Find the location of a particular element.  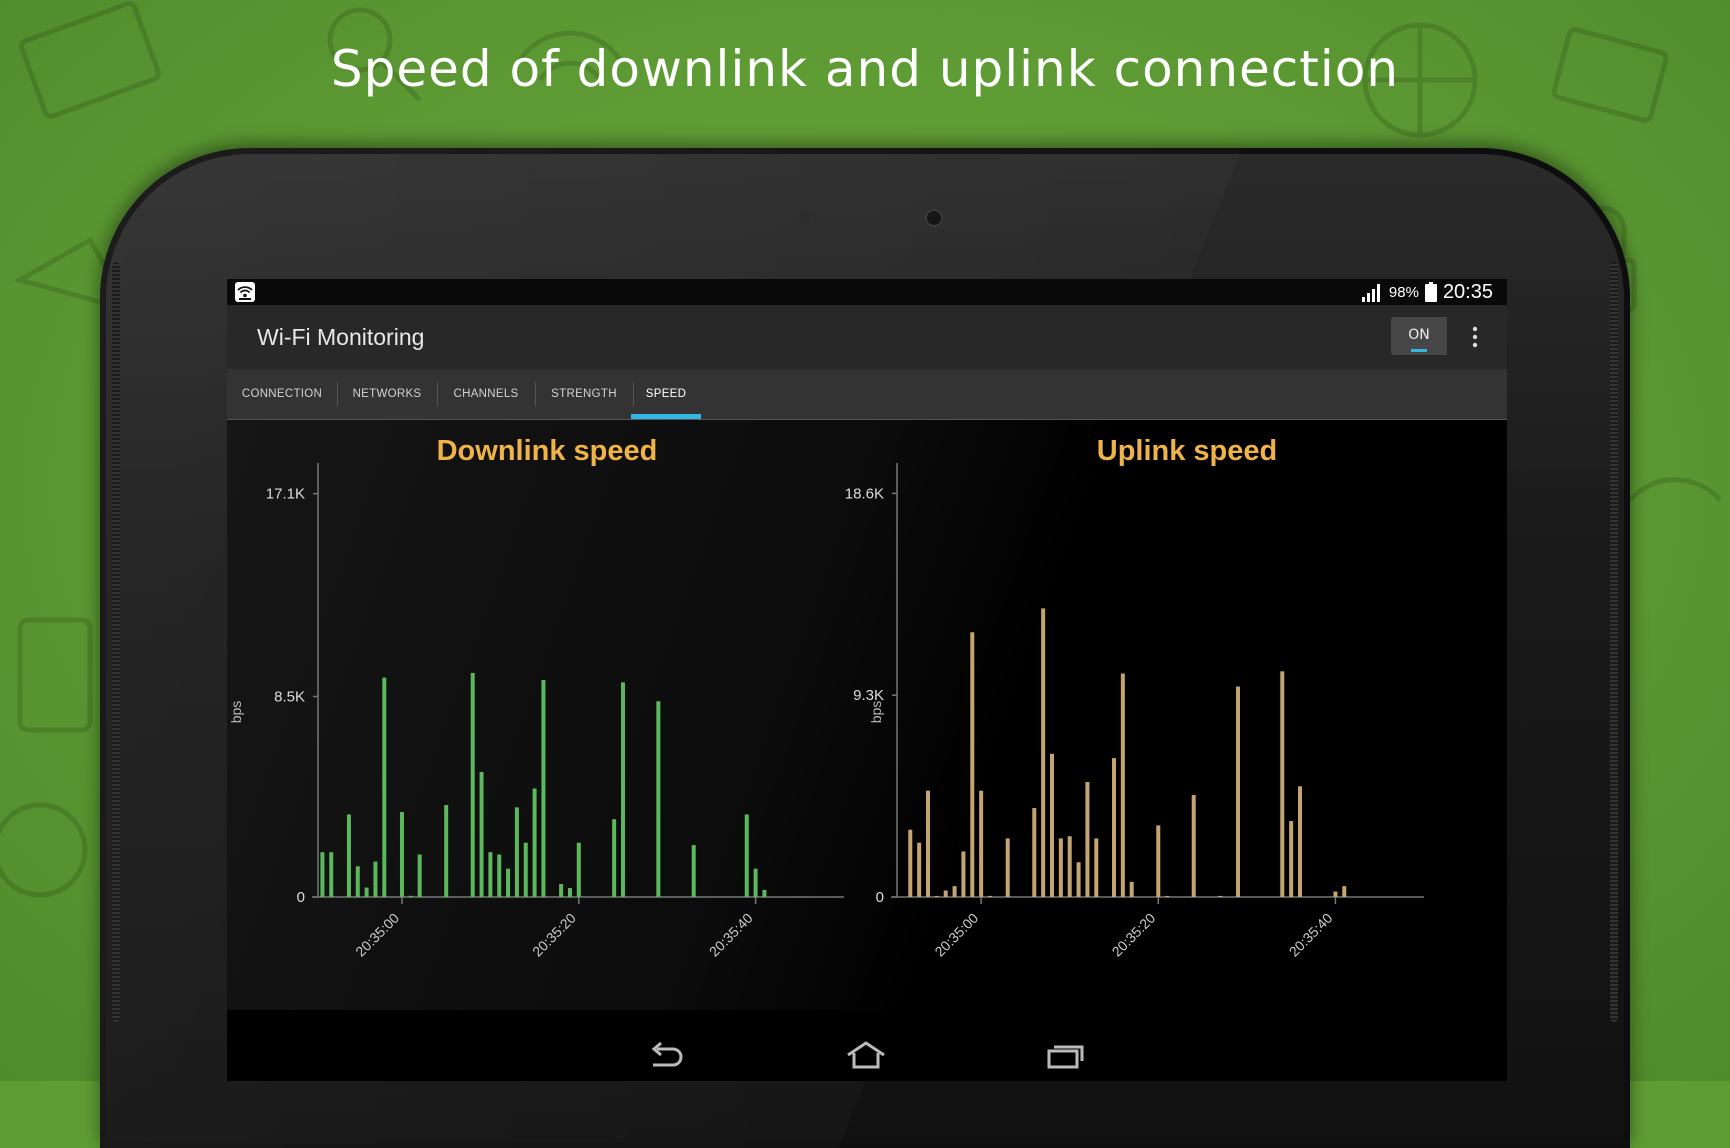

monitoring-toggle-button: ON is located at coordinates (1419, 336).